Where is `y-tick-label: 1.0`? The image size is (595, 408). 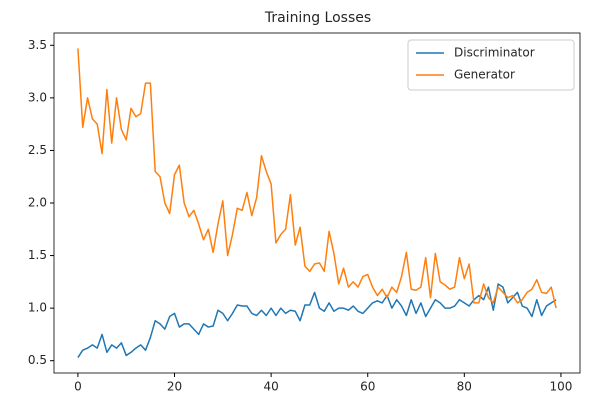 y-tick-label: 1.0 is located at coordinates (37, 308).